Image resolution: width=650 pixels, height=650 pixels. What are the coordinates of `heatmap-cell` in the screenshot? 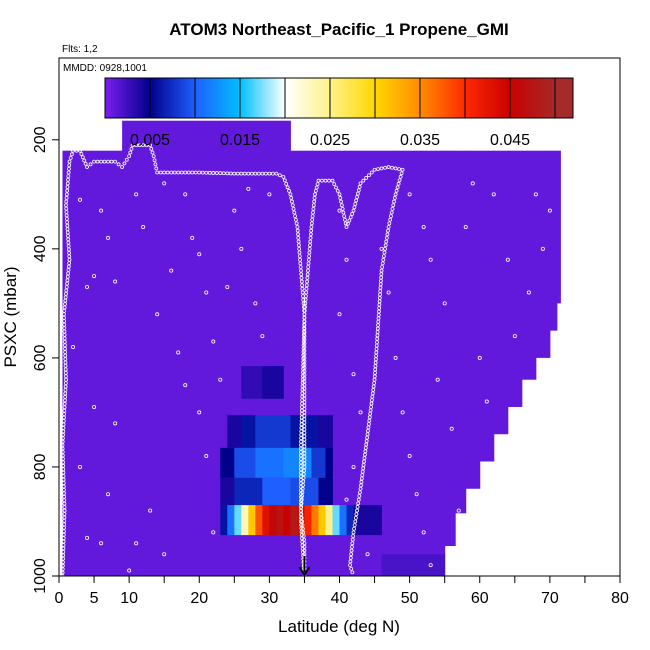 It's located at (336, 520).